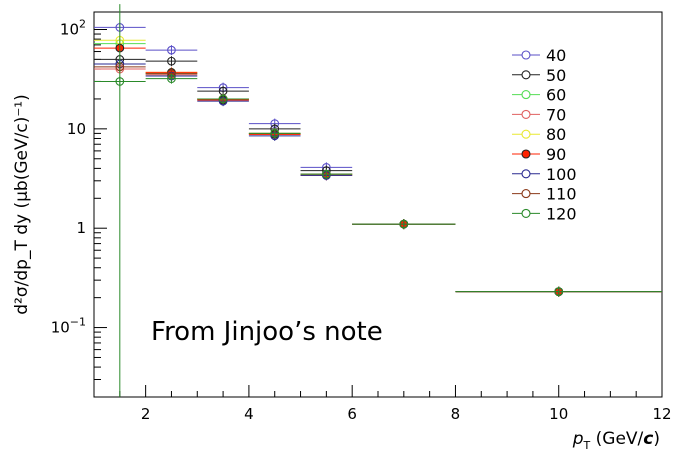  What do you see at coordinates (68, 326) in the screenshot?
I see `y-tick-label: 10⁻¹` at bounding box center [68, 326].